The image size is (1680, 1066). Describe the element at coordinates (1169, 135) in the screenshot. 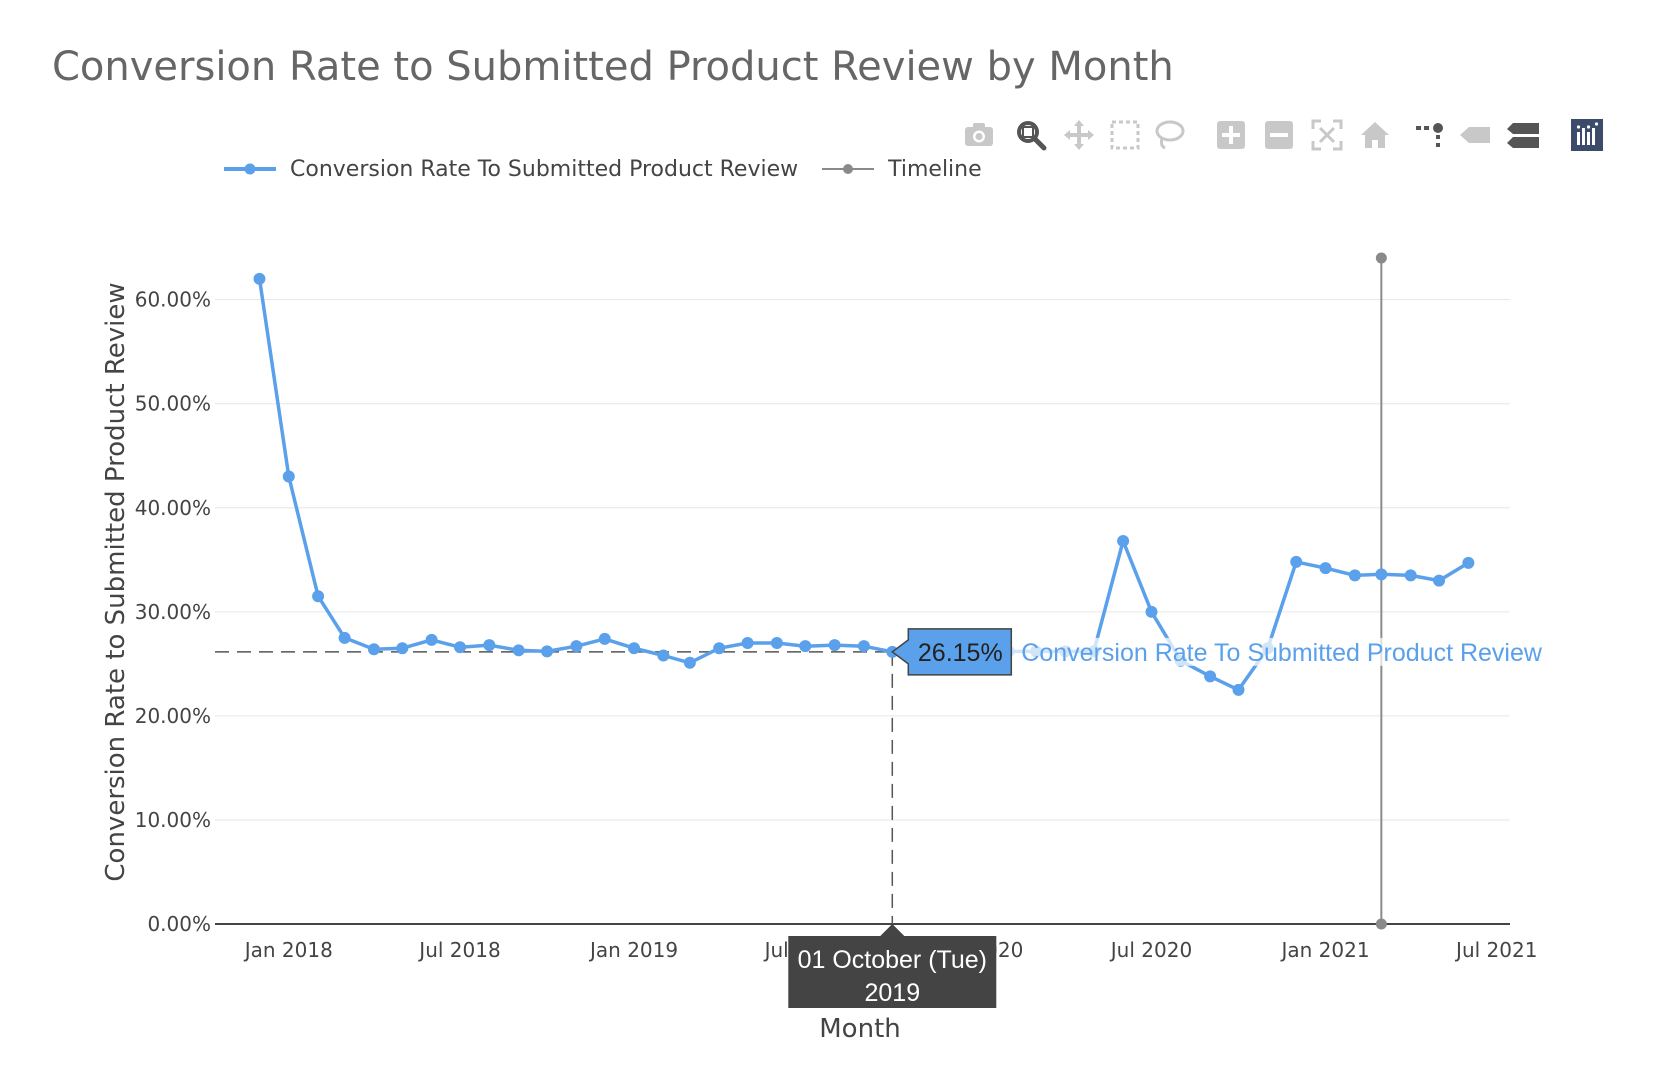

I see `lasso-select-icon` at that location.